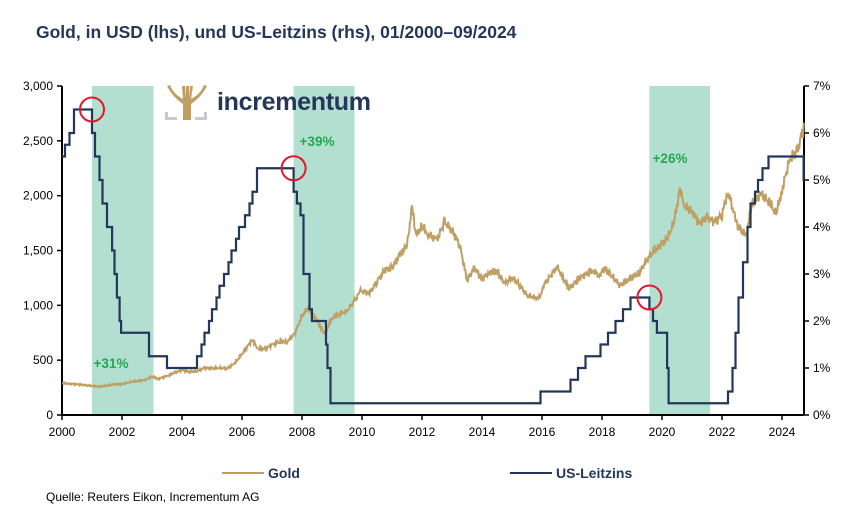 The image size is (868, 519). What do you see at coordinates (662, 432) in the screenshot?
I see `x-tick-label: 2020` at bounding box center [662, 432].